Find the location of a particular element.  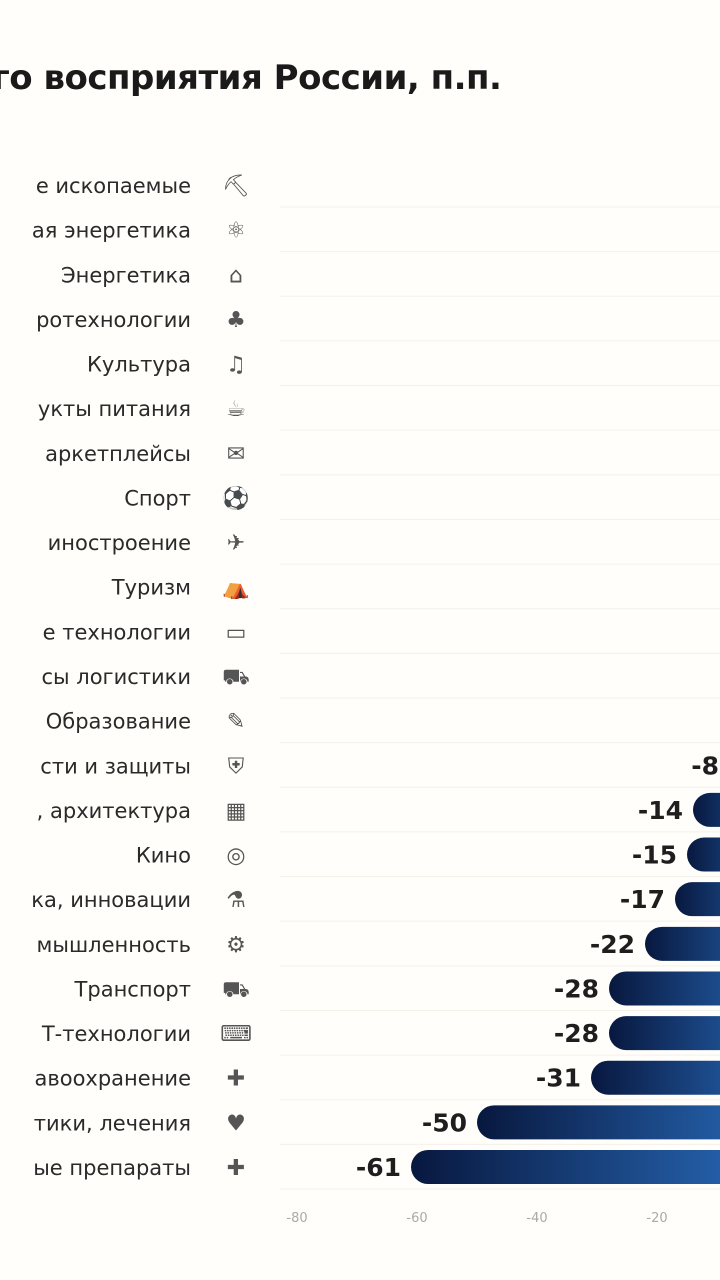

rocket-icon: ✈ is located at coordinates (236, 543).